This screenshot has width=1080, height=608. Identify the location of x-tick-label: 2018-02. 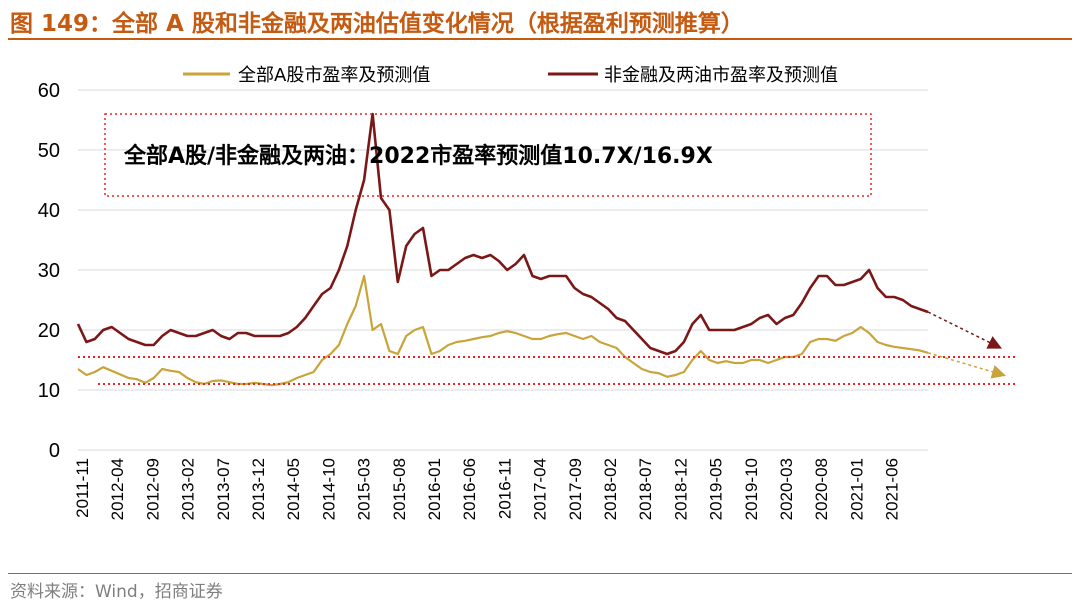
(610, 489).